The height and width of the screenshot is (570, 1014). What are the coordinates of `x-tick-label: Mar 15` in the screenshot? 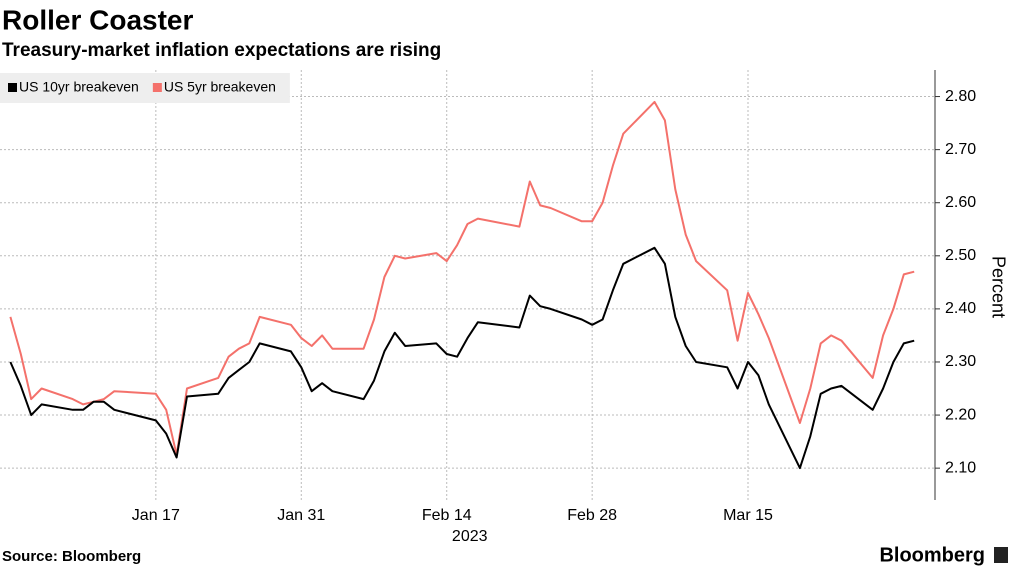 It's located at (748, 515).